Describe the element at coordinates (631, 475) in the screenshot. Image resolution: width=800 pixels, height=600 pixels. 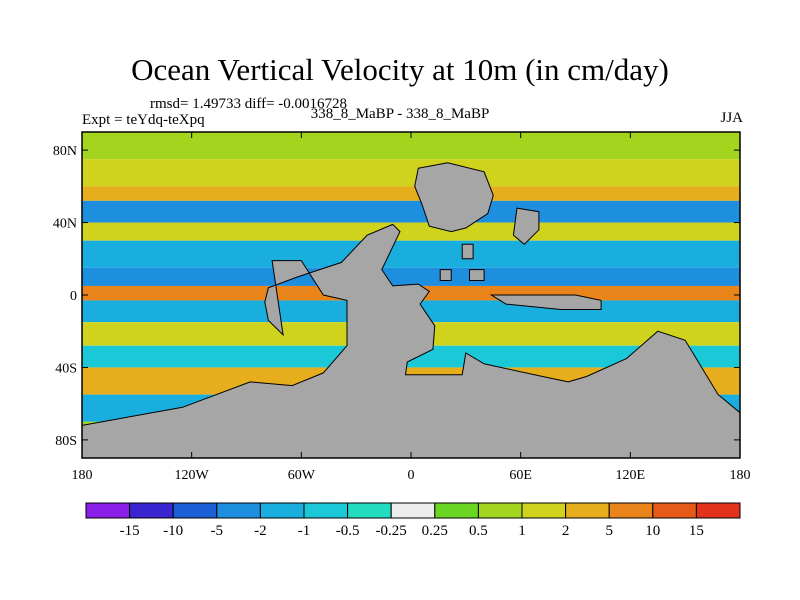
I see `x-tick-label: 120E` at that location.